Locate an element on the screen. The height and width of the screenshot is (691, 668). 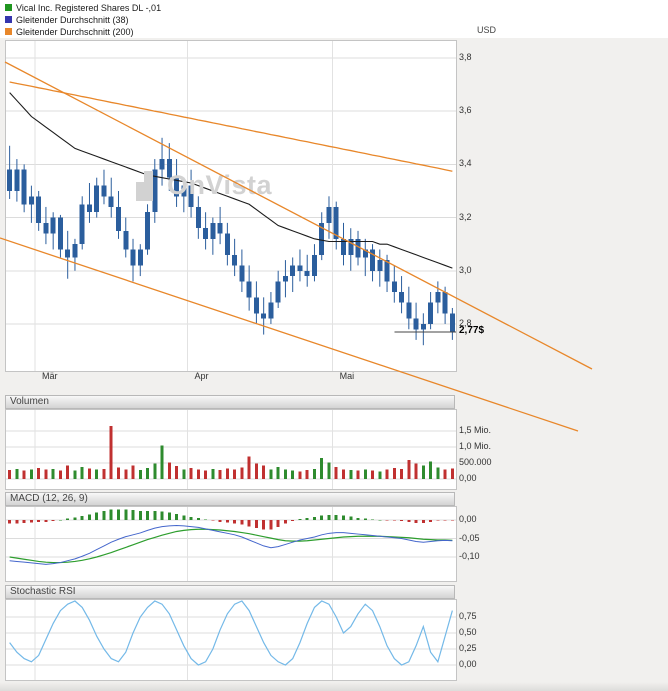
volume-panel-header: Volumen is located at coordinates (230, 402).